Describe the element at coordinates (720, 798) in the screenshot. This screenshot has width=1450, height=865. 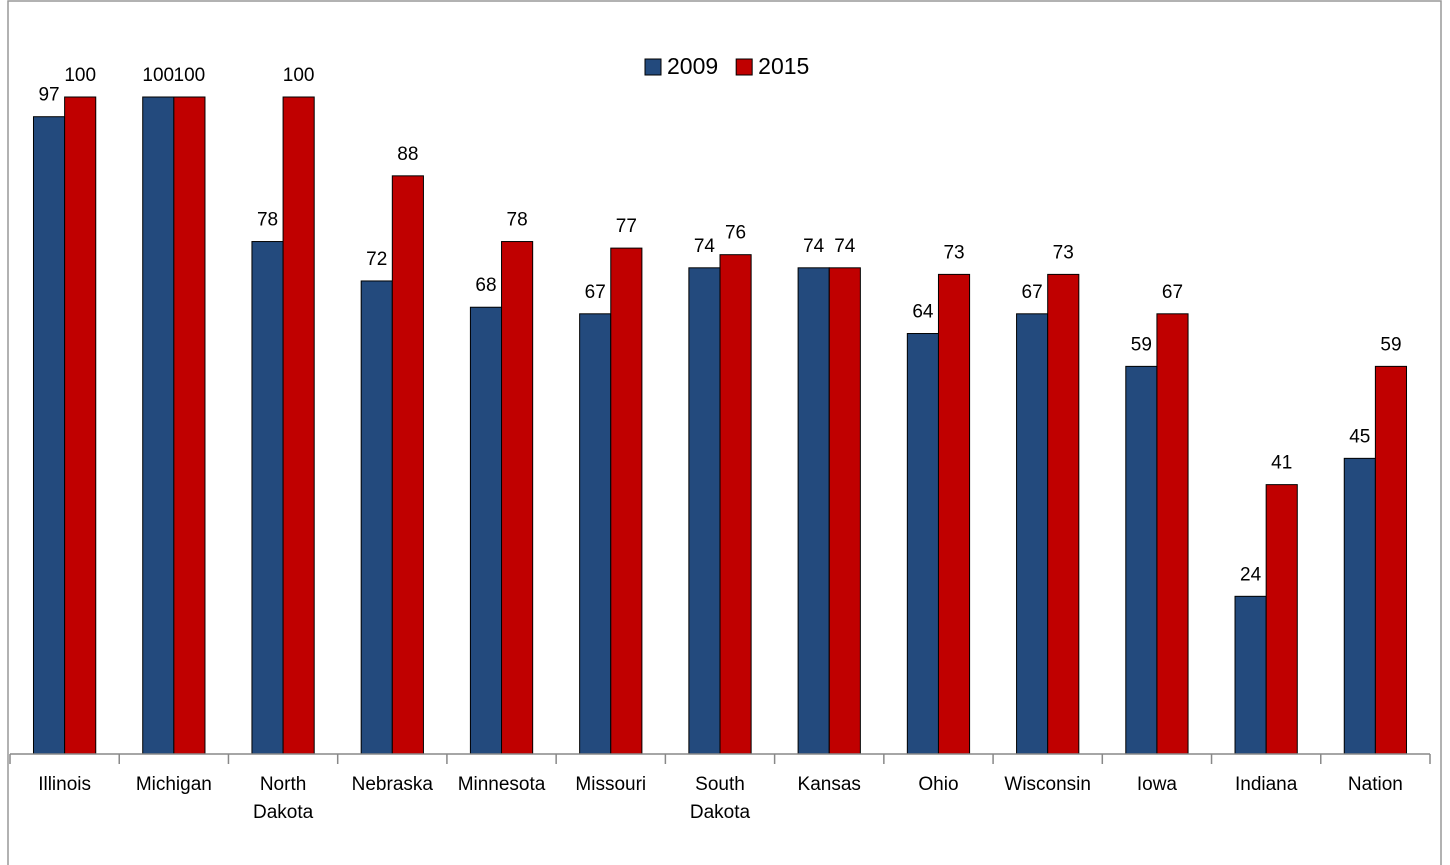
I see `x-tick-label: South Dakota` at that location.